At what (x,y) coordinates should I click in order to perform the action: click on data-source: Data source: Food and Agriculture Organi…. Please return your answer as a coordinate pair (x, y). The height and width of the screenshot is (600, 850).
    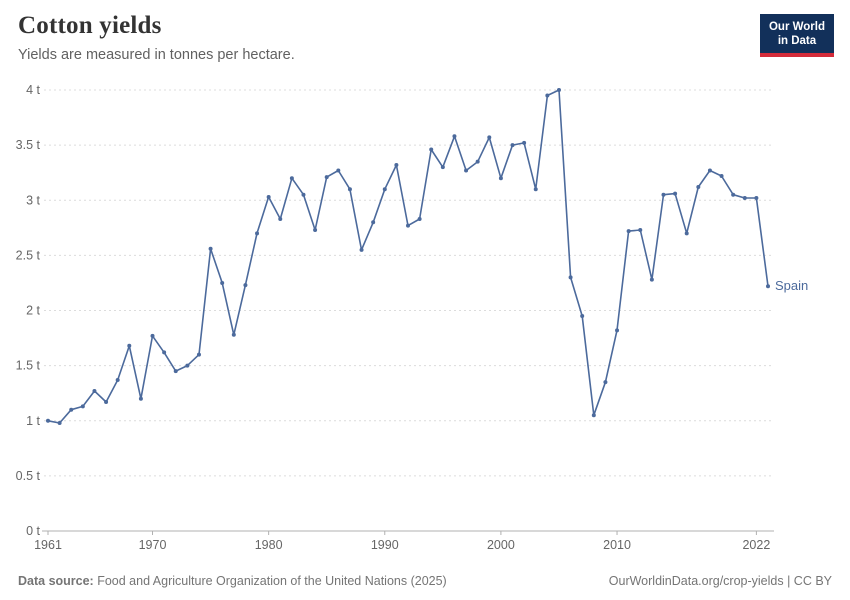
    Looking at the image, I should click on (232, 581).